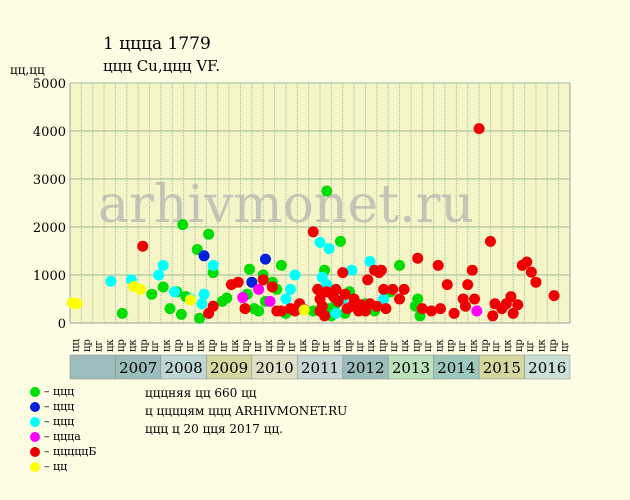 This screenshot has width=630, height=500. Describe the element at coordinates (63, 436) in the screenshot. I see `legend-item: – ццца` at that location.